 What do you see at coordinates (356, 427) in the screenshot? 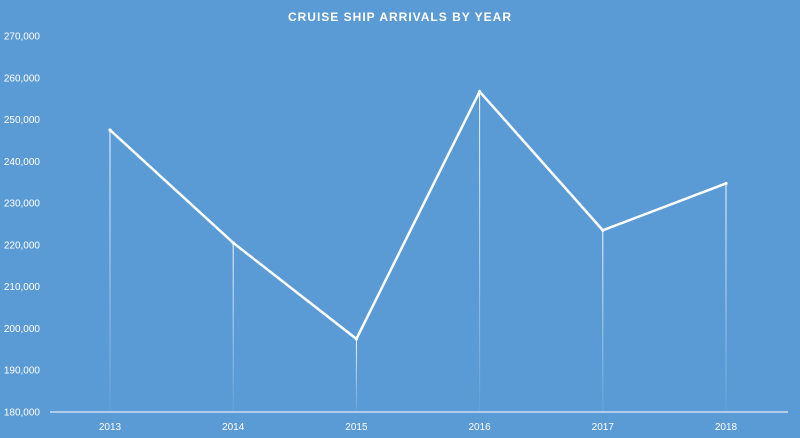
I see `x-tick-label: 2015` at bounding box center [356, 427].